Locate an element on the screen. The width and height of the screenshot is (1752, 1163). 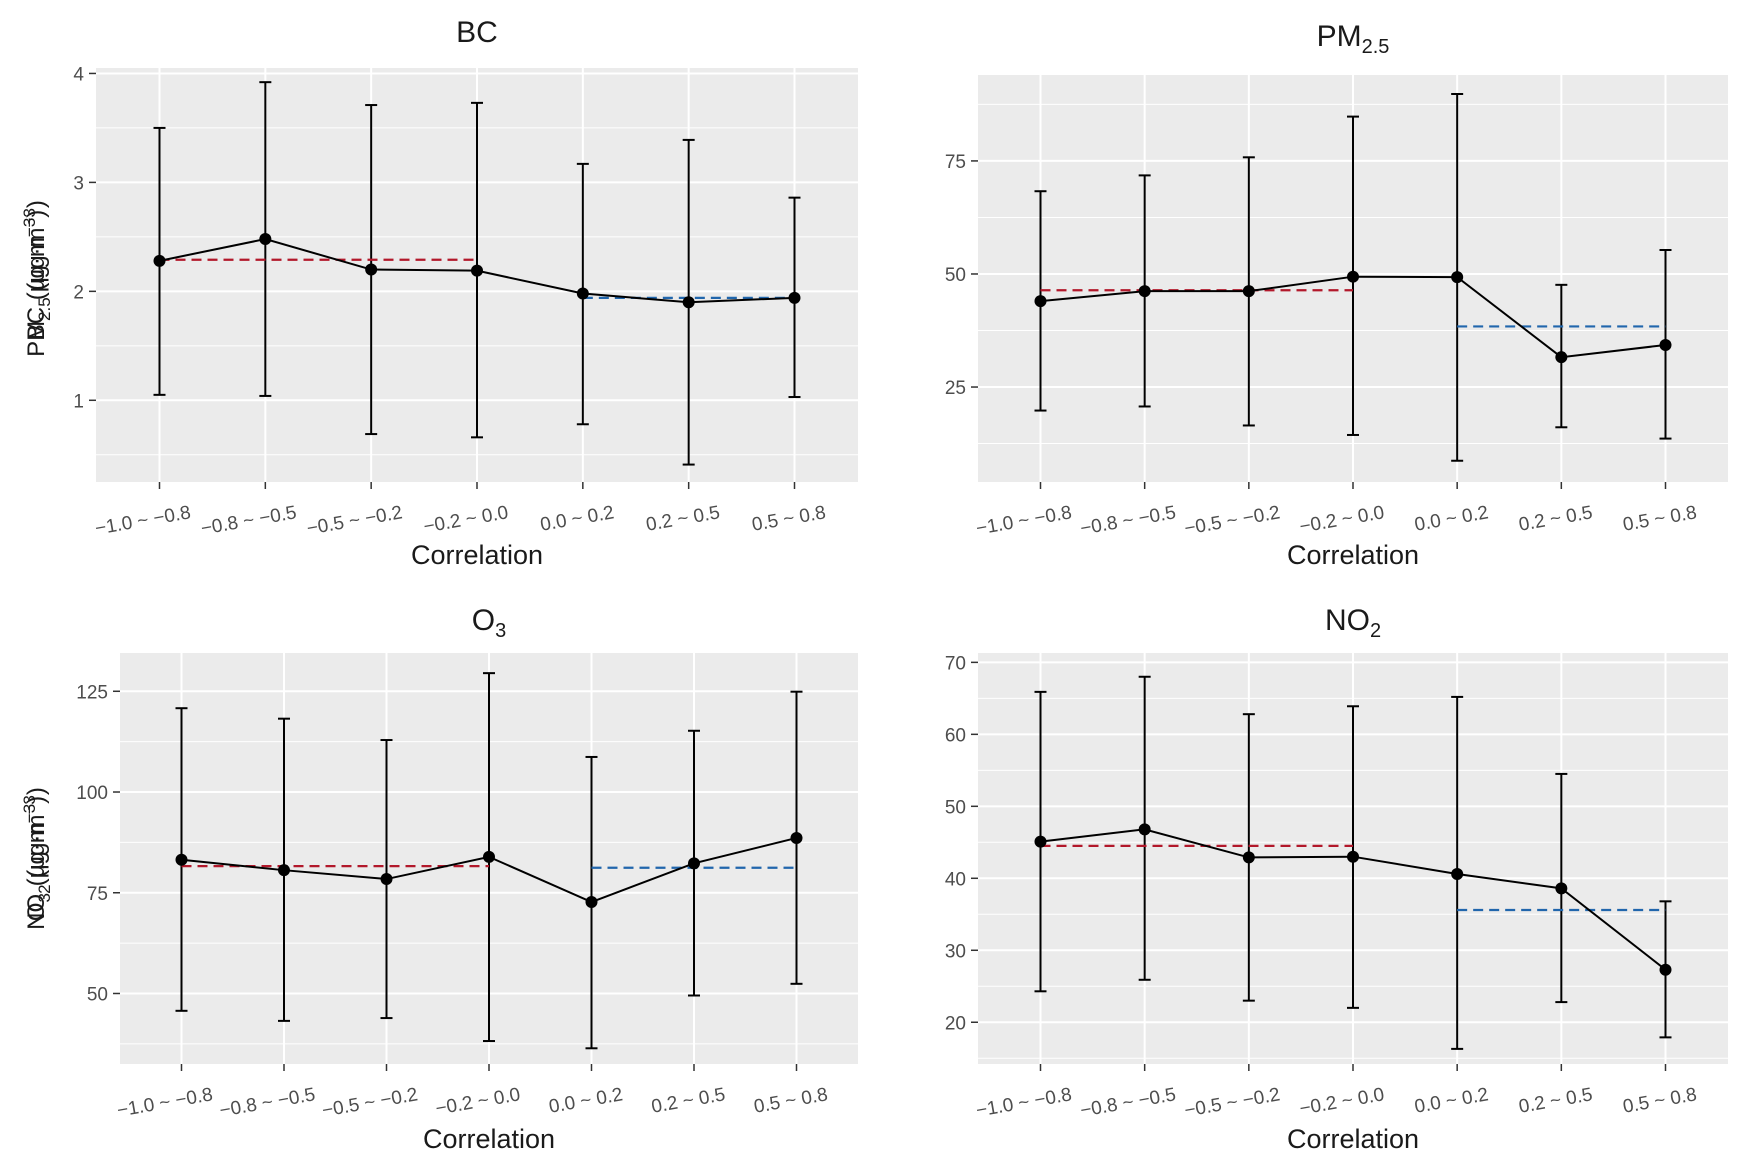
y-tick-label: 60 is located at coordinates (955, 735).